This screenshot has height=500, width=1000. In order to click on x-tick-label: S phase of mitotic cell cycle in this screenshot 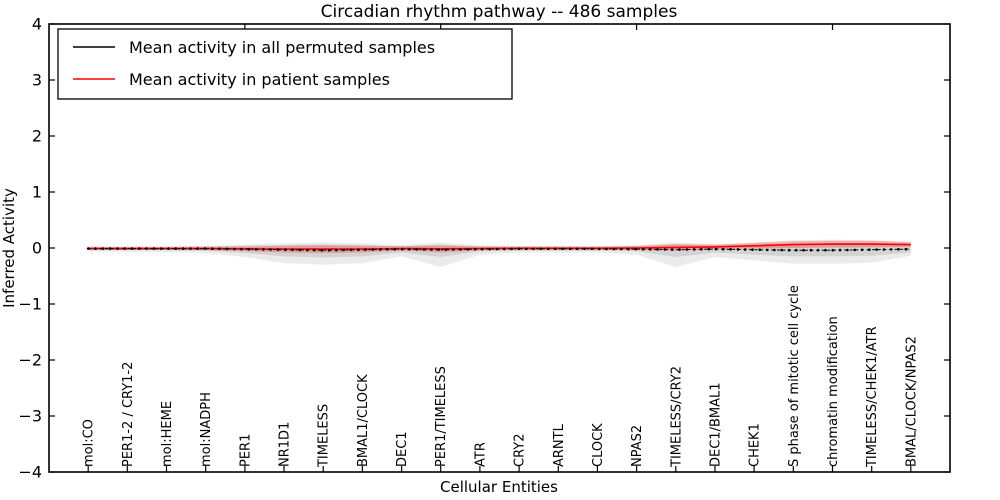, I will do `click(794, 376)`.